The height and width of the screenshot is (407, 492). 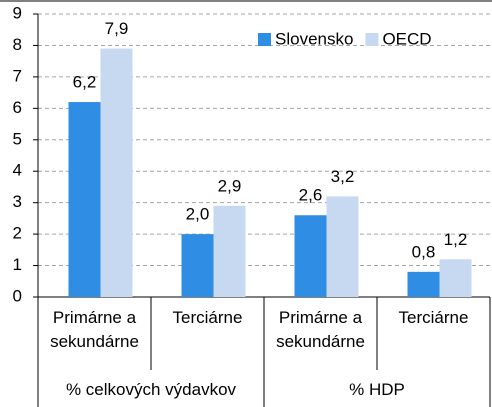 I want to click on y-tick-label: 0, so click(x=17, y=295).